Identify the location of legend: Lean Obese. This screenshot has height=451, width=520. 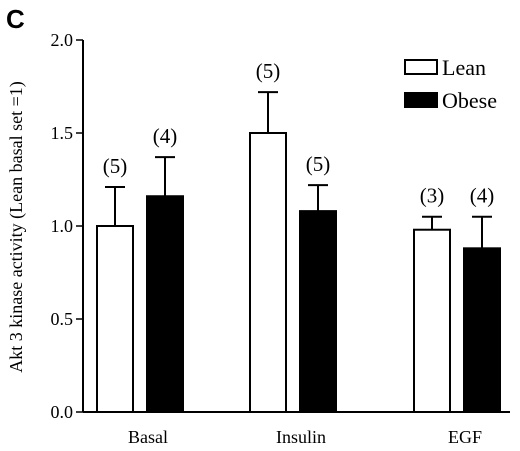
(450, 84).